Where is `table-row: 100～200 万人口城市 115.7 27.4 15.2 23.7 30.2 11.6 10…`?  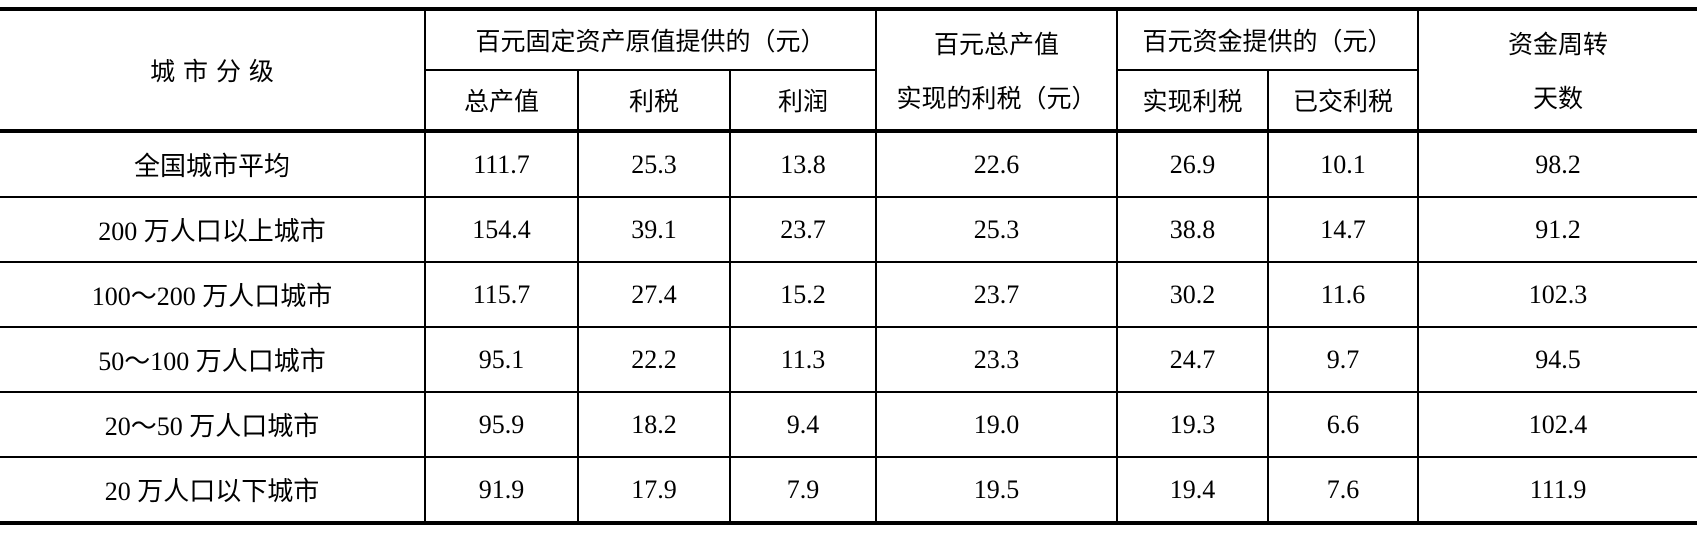
table-row: 100～200 万人口城市 115.7 27.4 15.2 23.7 30.2 11.6 10… is located at coordinates (848, 294).